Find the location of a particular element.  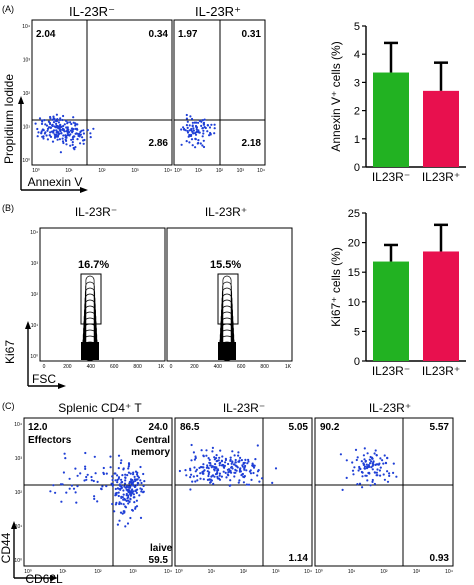

quadrant-note: memory is located at coordinates (150, 452).